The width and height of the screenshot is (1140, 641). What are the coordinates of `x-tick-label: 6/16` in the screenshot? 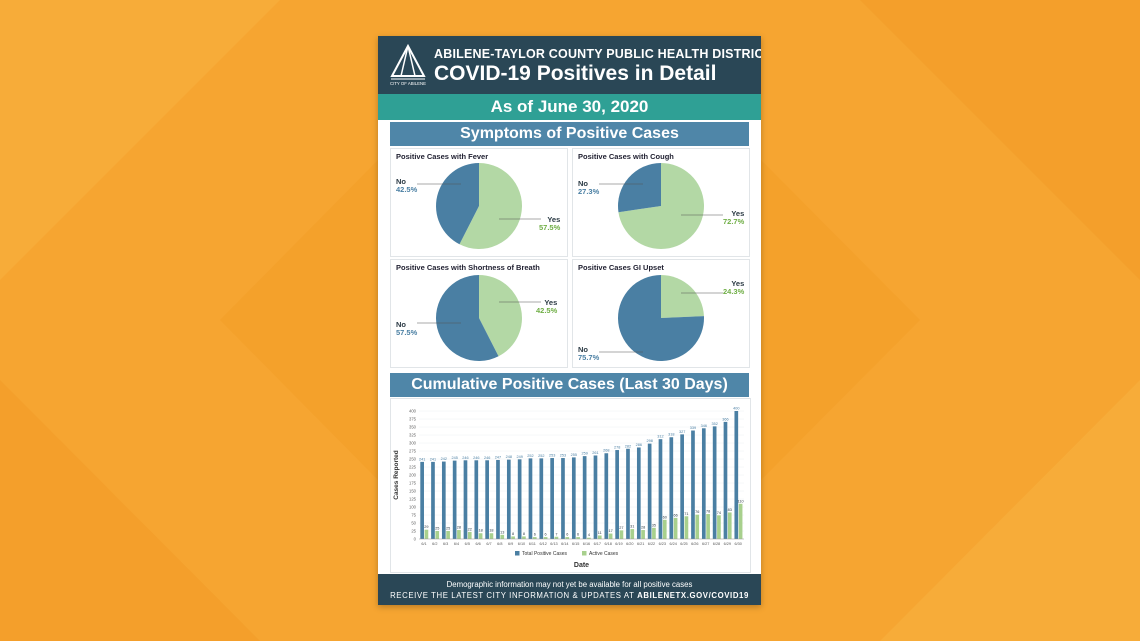 It's located at (586, 544).